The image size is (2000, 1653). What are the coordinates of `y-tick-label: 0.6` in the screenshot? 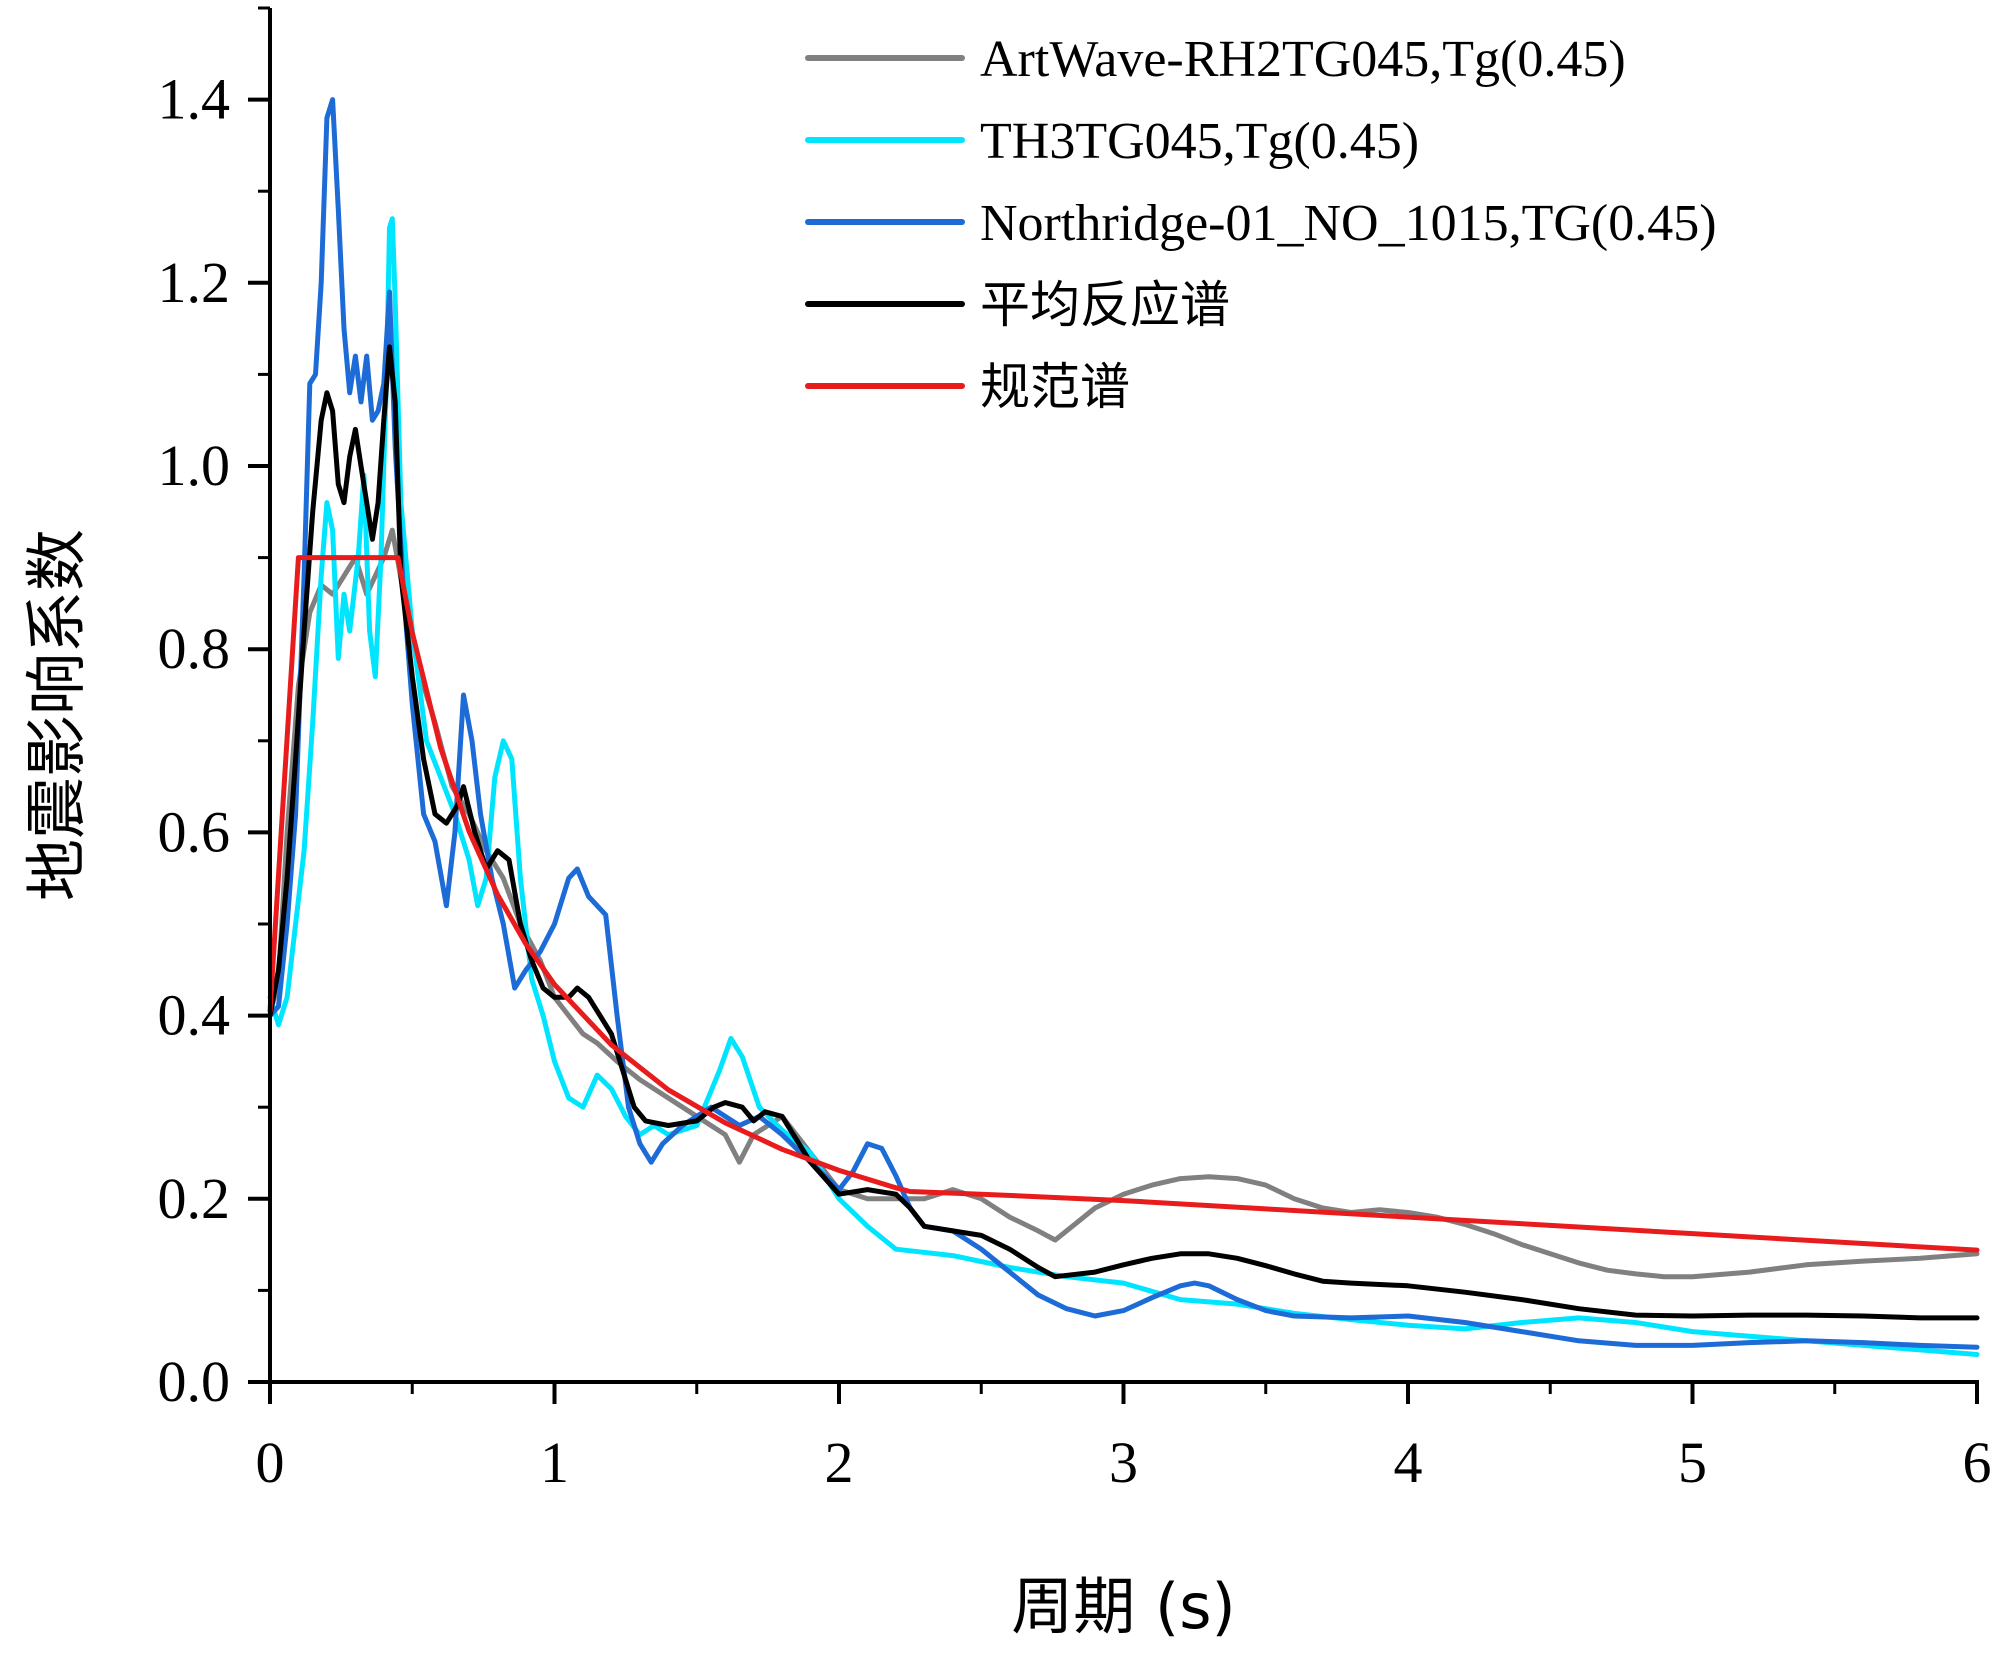 It's located at (194, 831).